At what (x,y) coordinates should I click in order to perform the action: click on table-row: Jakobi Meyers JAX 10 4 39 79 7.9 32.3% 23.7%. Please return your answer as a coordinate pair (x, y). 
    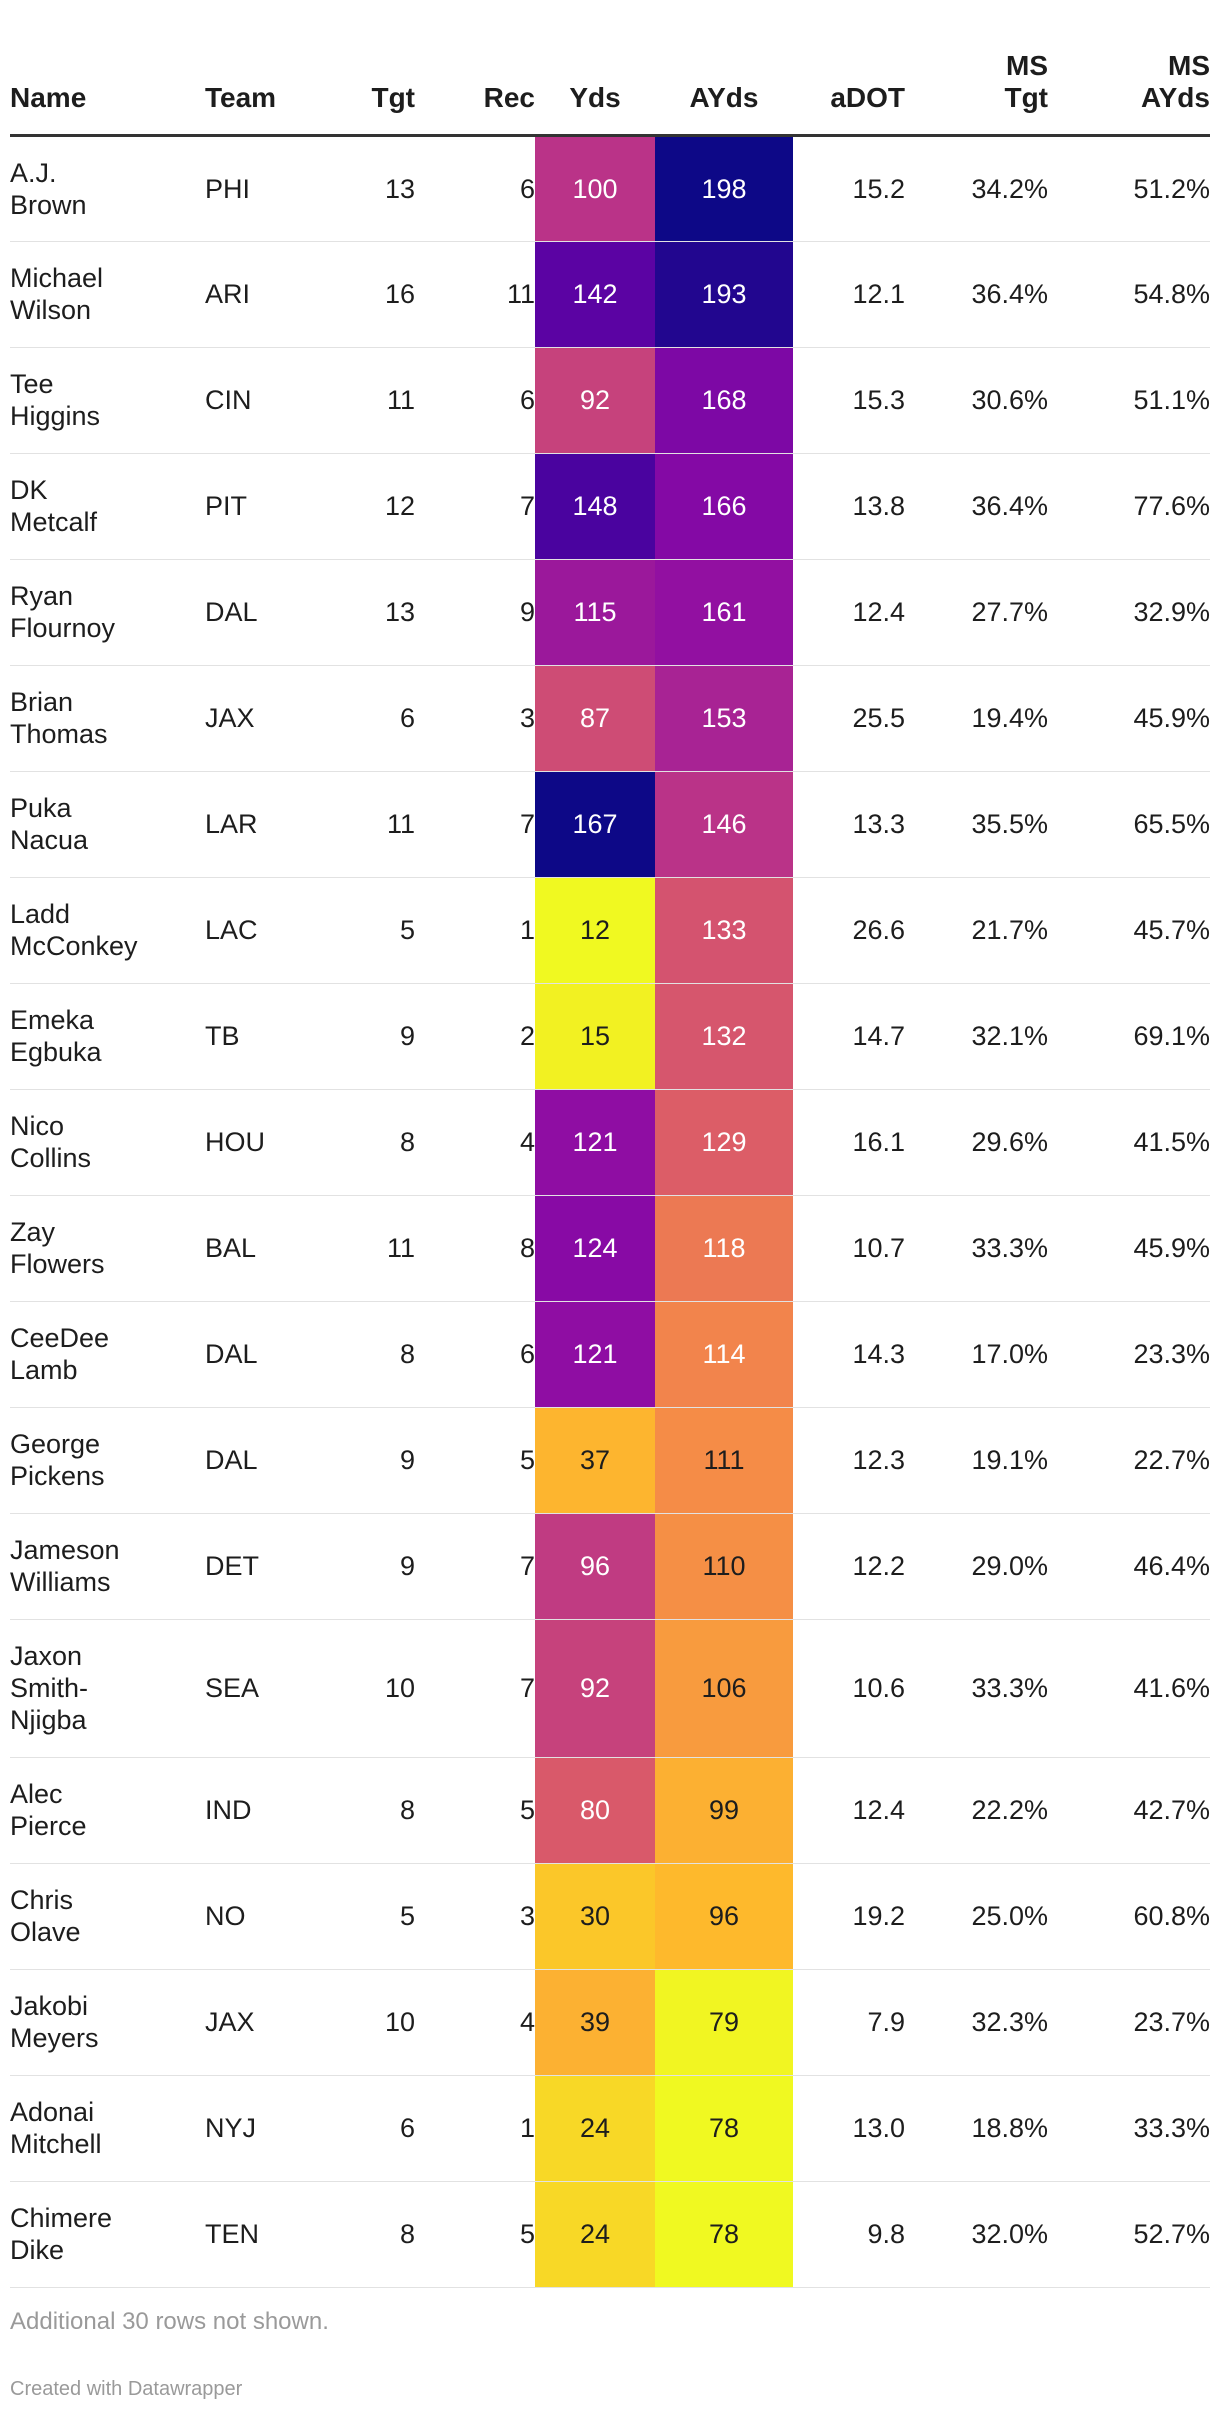
    Looking at the image, I should click on (610, 2022).